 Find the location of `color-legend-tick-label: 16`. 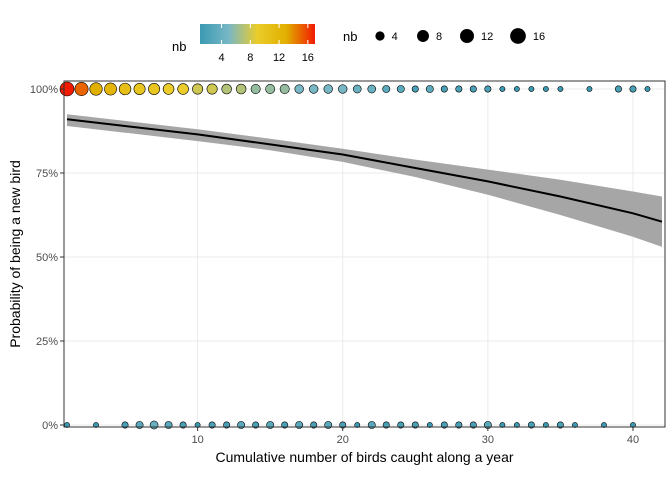

color-legend-tick-label: 16 is located at coordinates (308, 58).